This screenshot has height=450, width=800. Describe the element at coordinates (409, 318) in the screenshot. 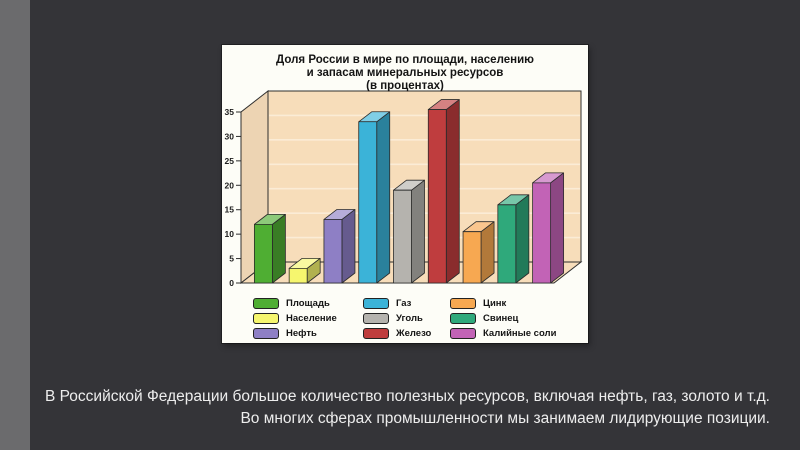

I see `legend-label: Уголь` at that location.